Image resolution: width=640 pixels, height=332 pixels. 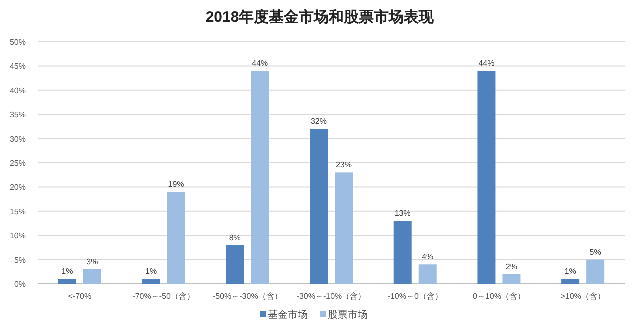 I want to click on data-label: 23%, so click(x=344, y=165).